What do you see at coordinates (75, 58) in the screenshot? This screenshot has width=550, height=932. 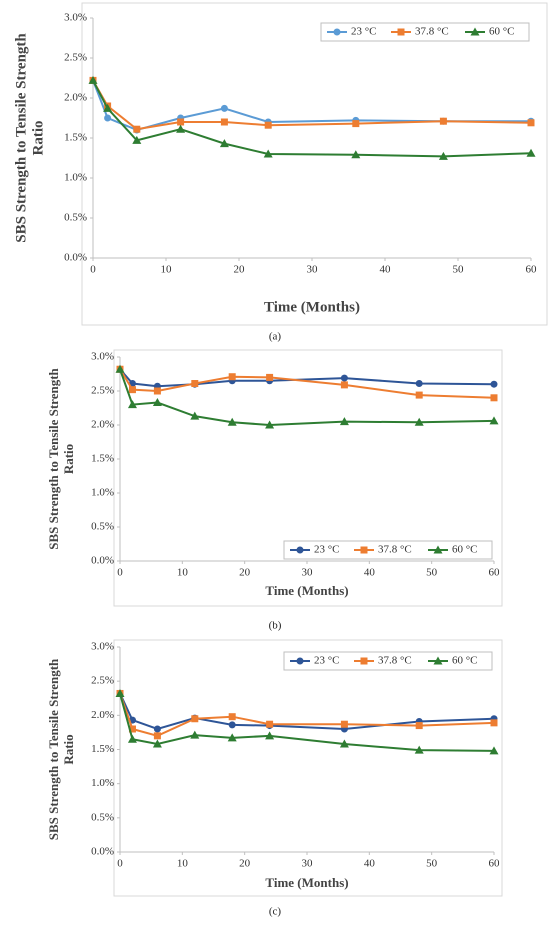 I see `y-tick-label: 2.5%` at bounding box center [75, 58].